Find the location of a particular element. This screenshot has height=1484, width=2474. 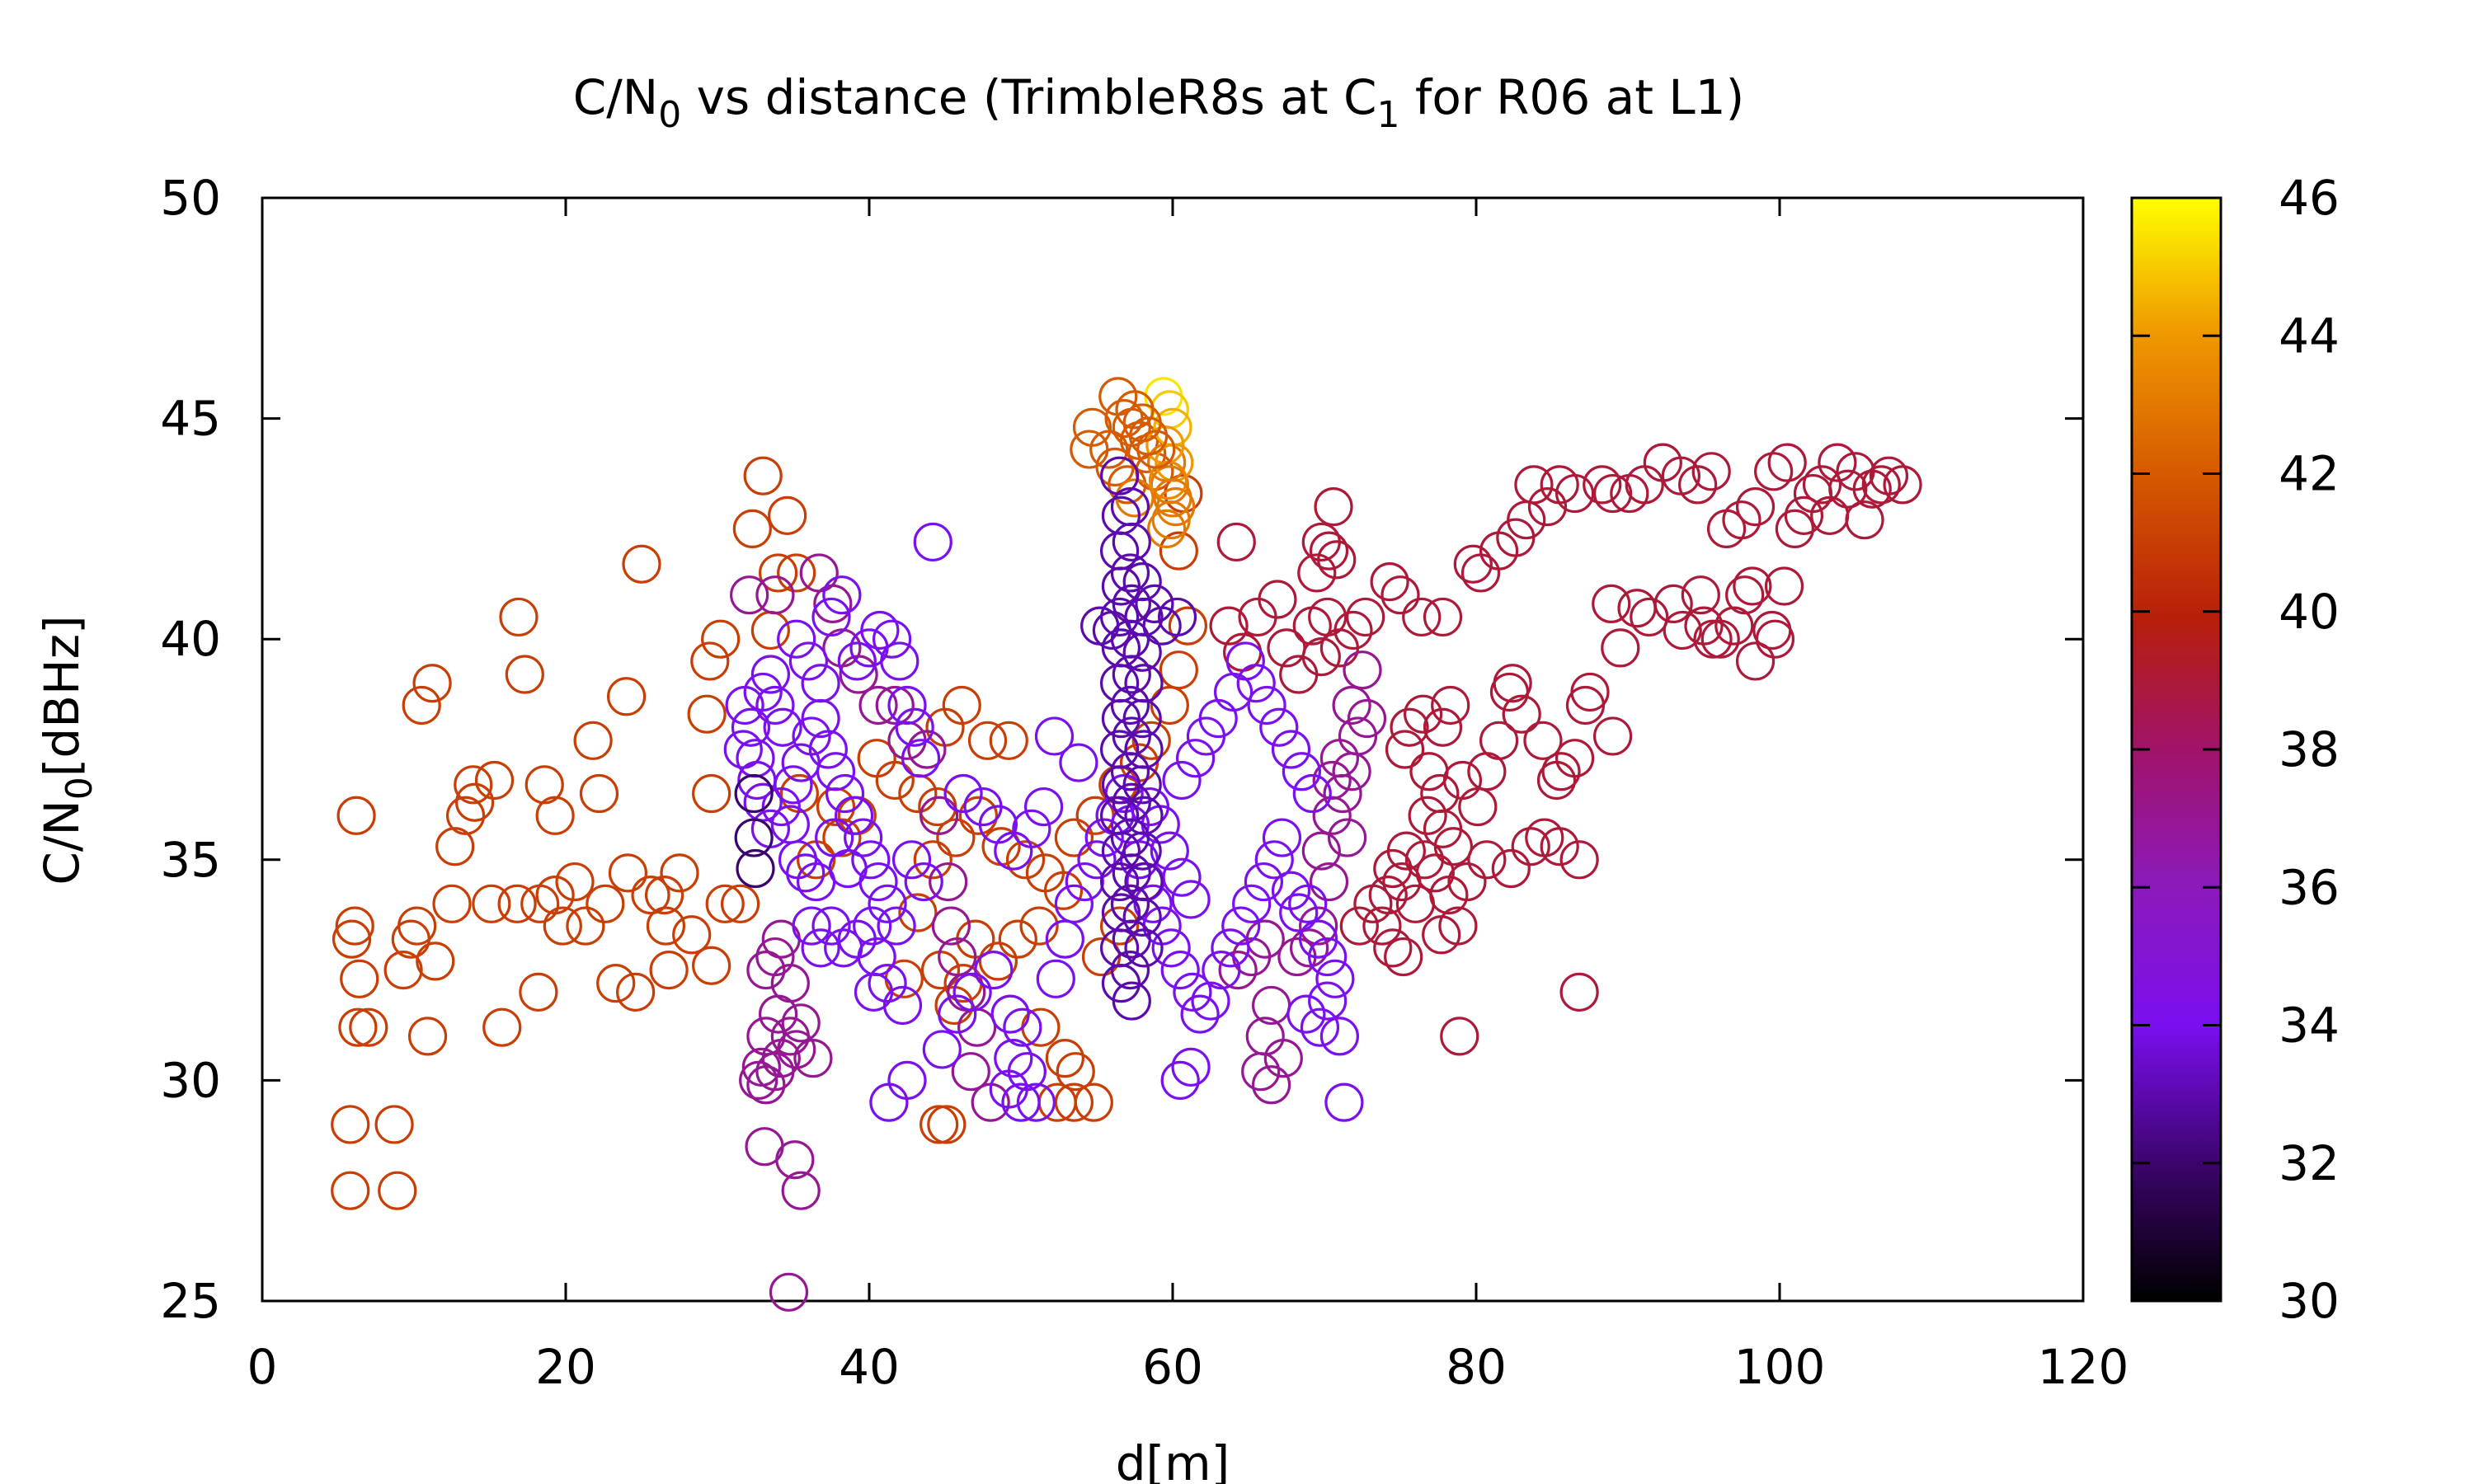

colorbar-ticks: 30 32 34 36 38 40 42 44 46 is located at coordinates (2236, 749).